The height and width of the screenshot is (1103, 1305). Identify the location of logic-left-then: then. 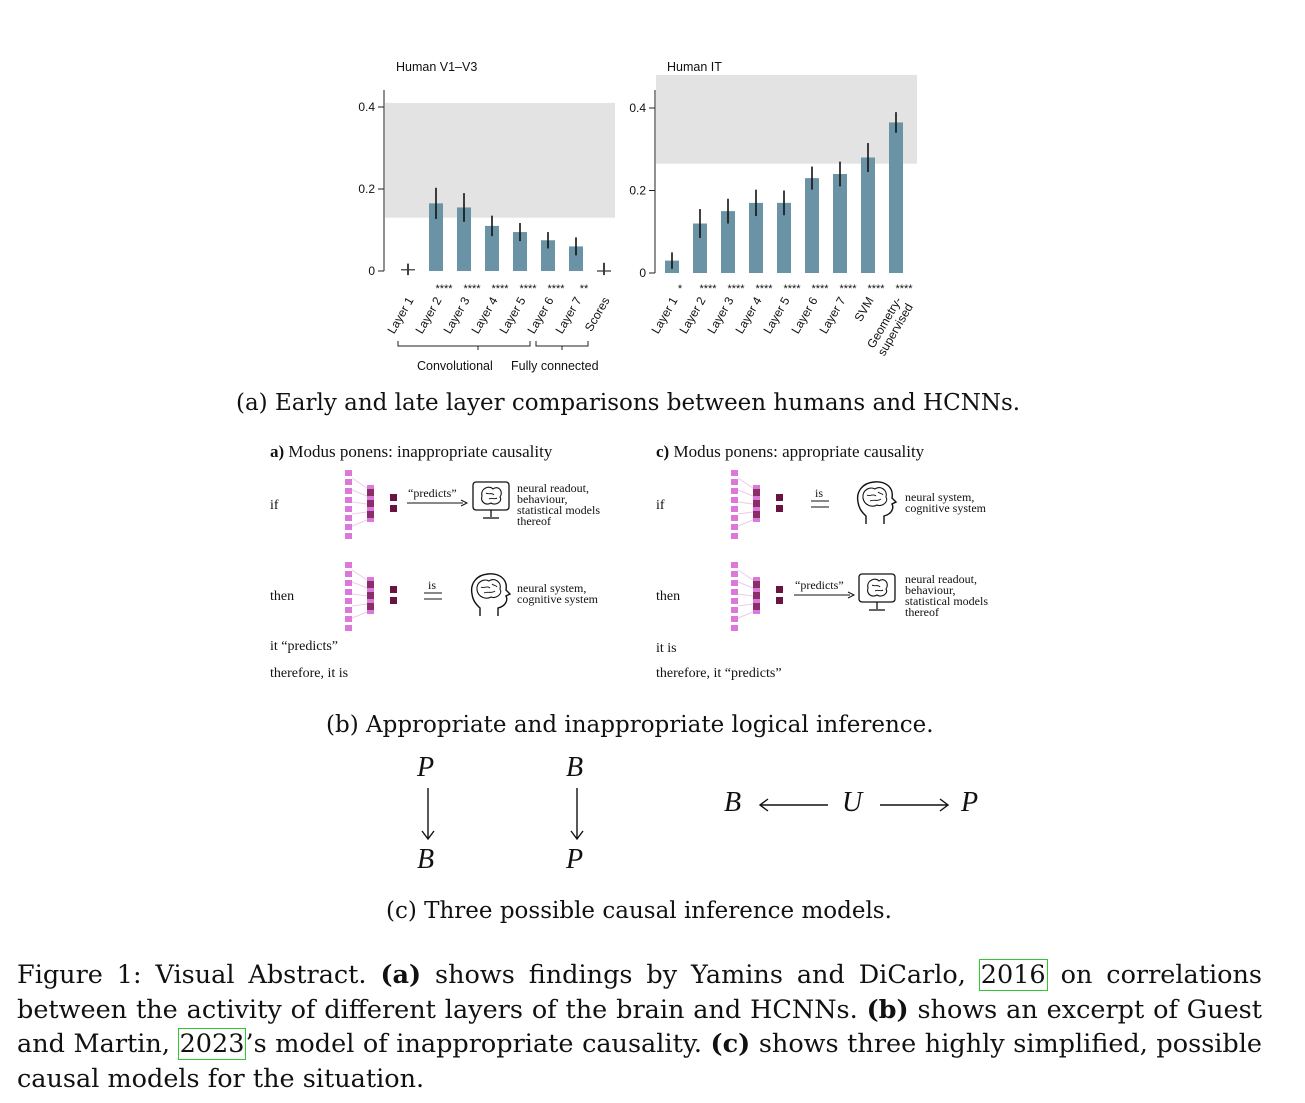
(282, 596).